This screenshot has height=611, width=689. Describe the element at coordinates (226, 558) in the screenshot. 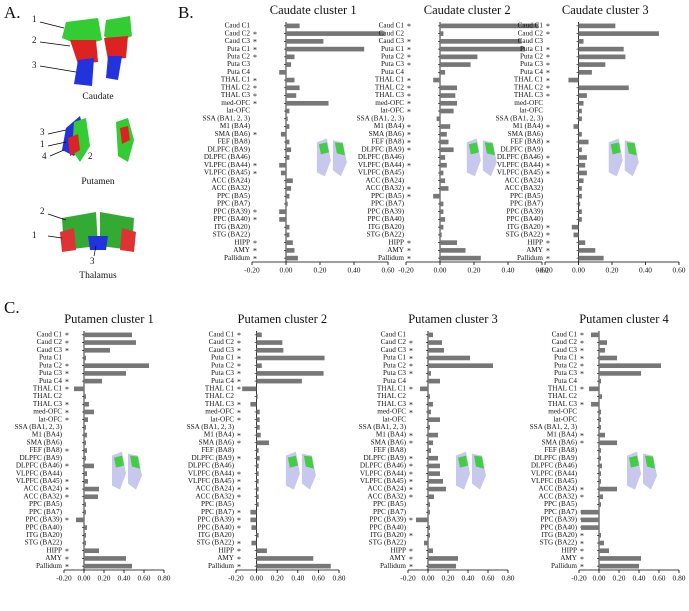

I see `category-label: AMY` at that location.